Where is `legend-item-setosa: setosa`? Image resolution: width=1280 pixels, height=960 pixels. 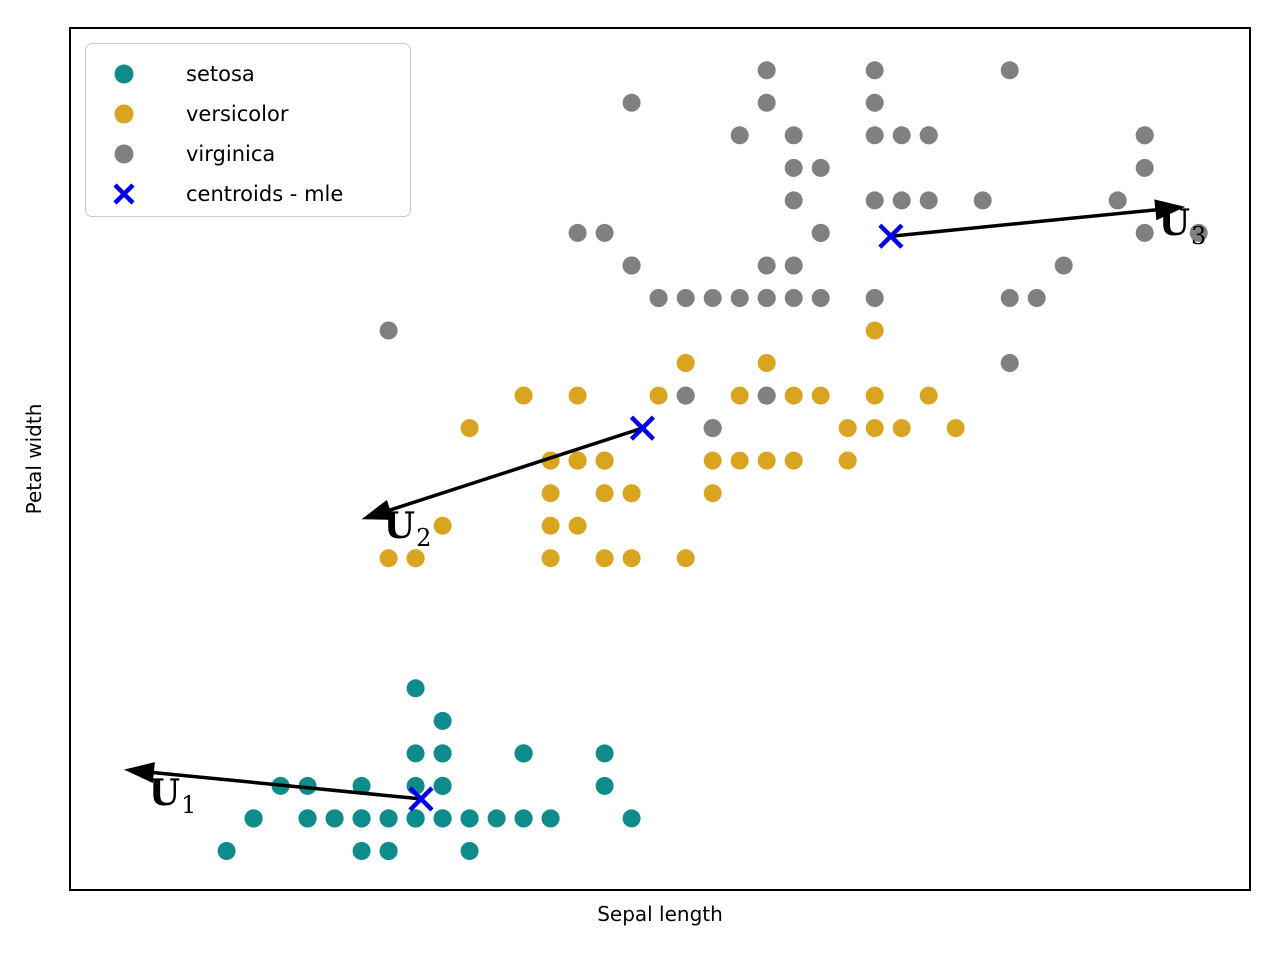 legend-item-setosa: setosa is located at coordinates (255, 74).